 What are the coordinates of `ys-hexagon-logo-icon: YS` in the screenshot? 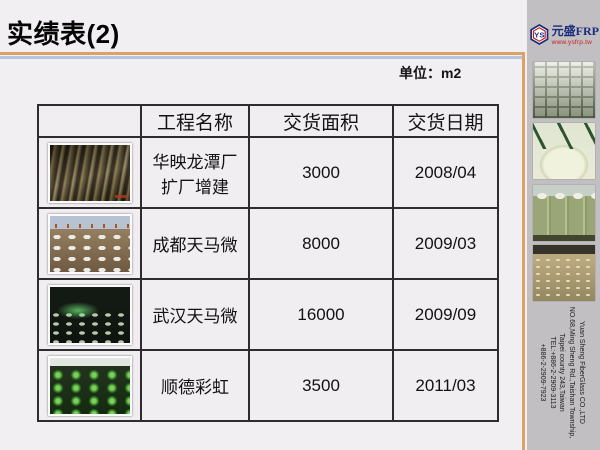 It's located at (539, 34).